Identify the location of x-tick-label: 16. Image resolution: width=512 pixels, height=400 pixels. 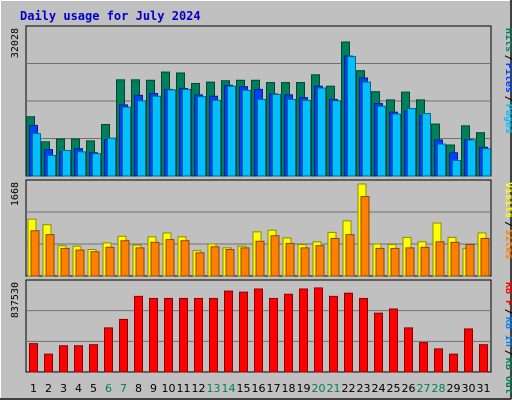
(259, 388).